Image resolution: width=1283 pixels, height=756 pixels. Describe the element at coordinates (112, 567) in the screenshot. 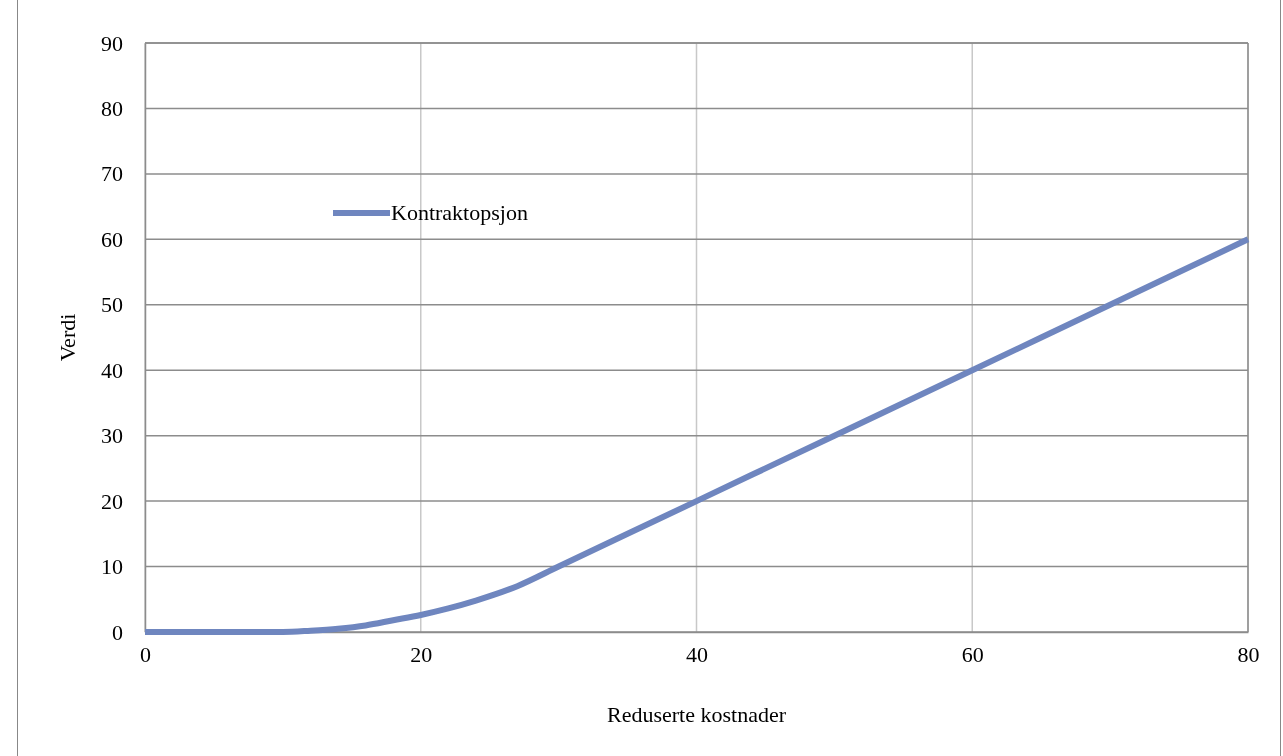

I see `y-tick-label: 10` at that location.